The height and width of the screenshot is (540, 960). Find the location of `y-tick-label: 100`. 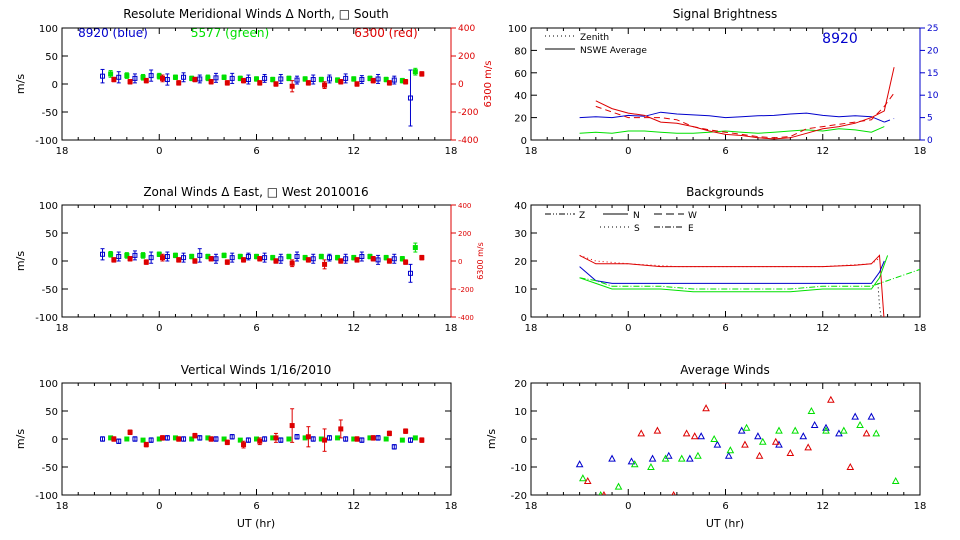

y-tick-label: 100 is located at coordinates (48, 384).